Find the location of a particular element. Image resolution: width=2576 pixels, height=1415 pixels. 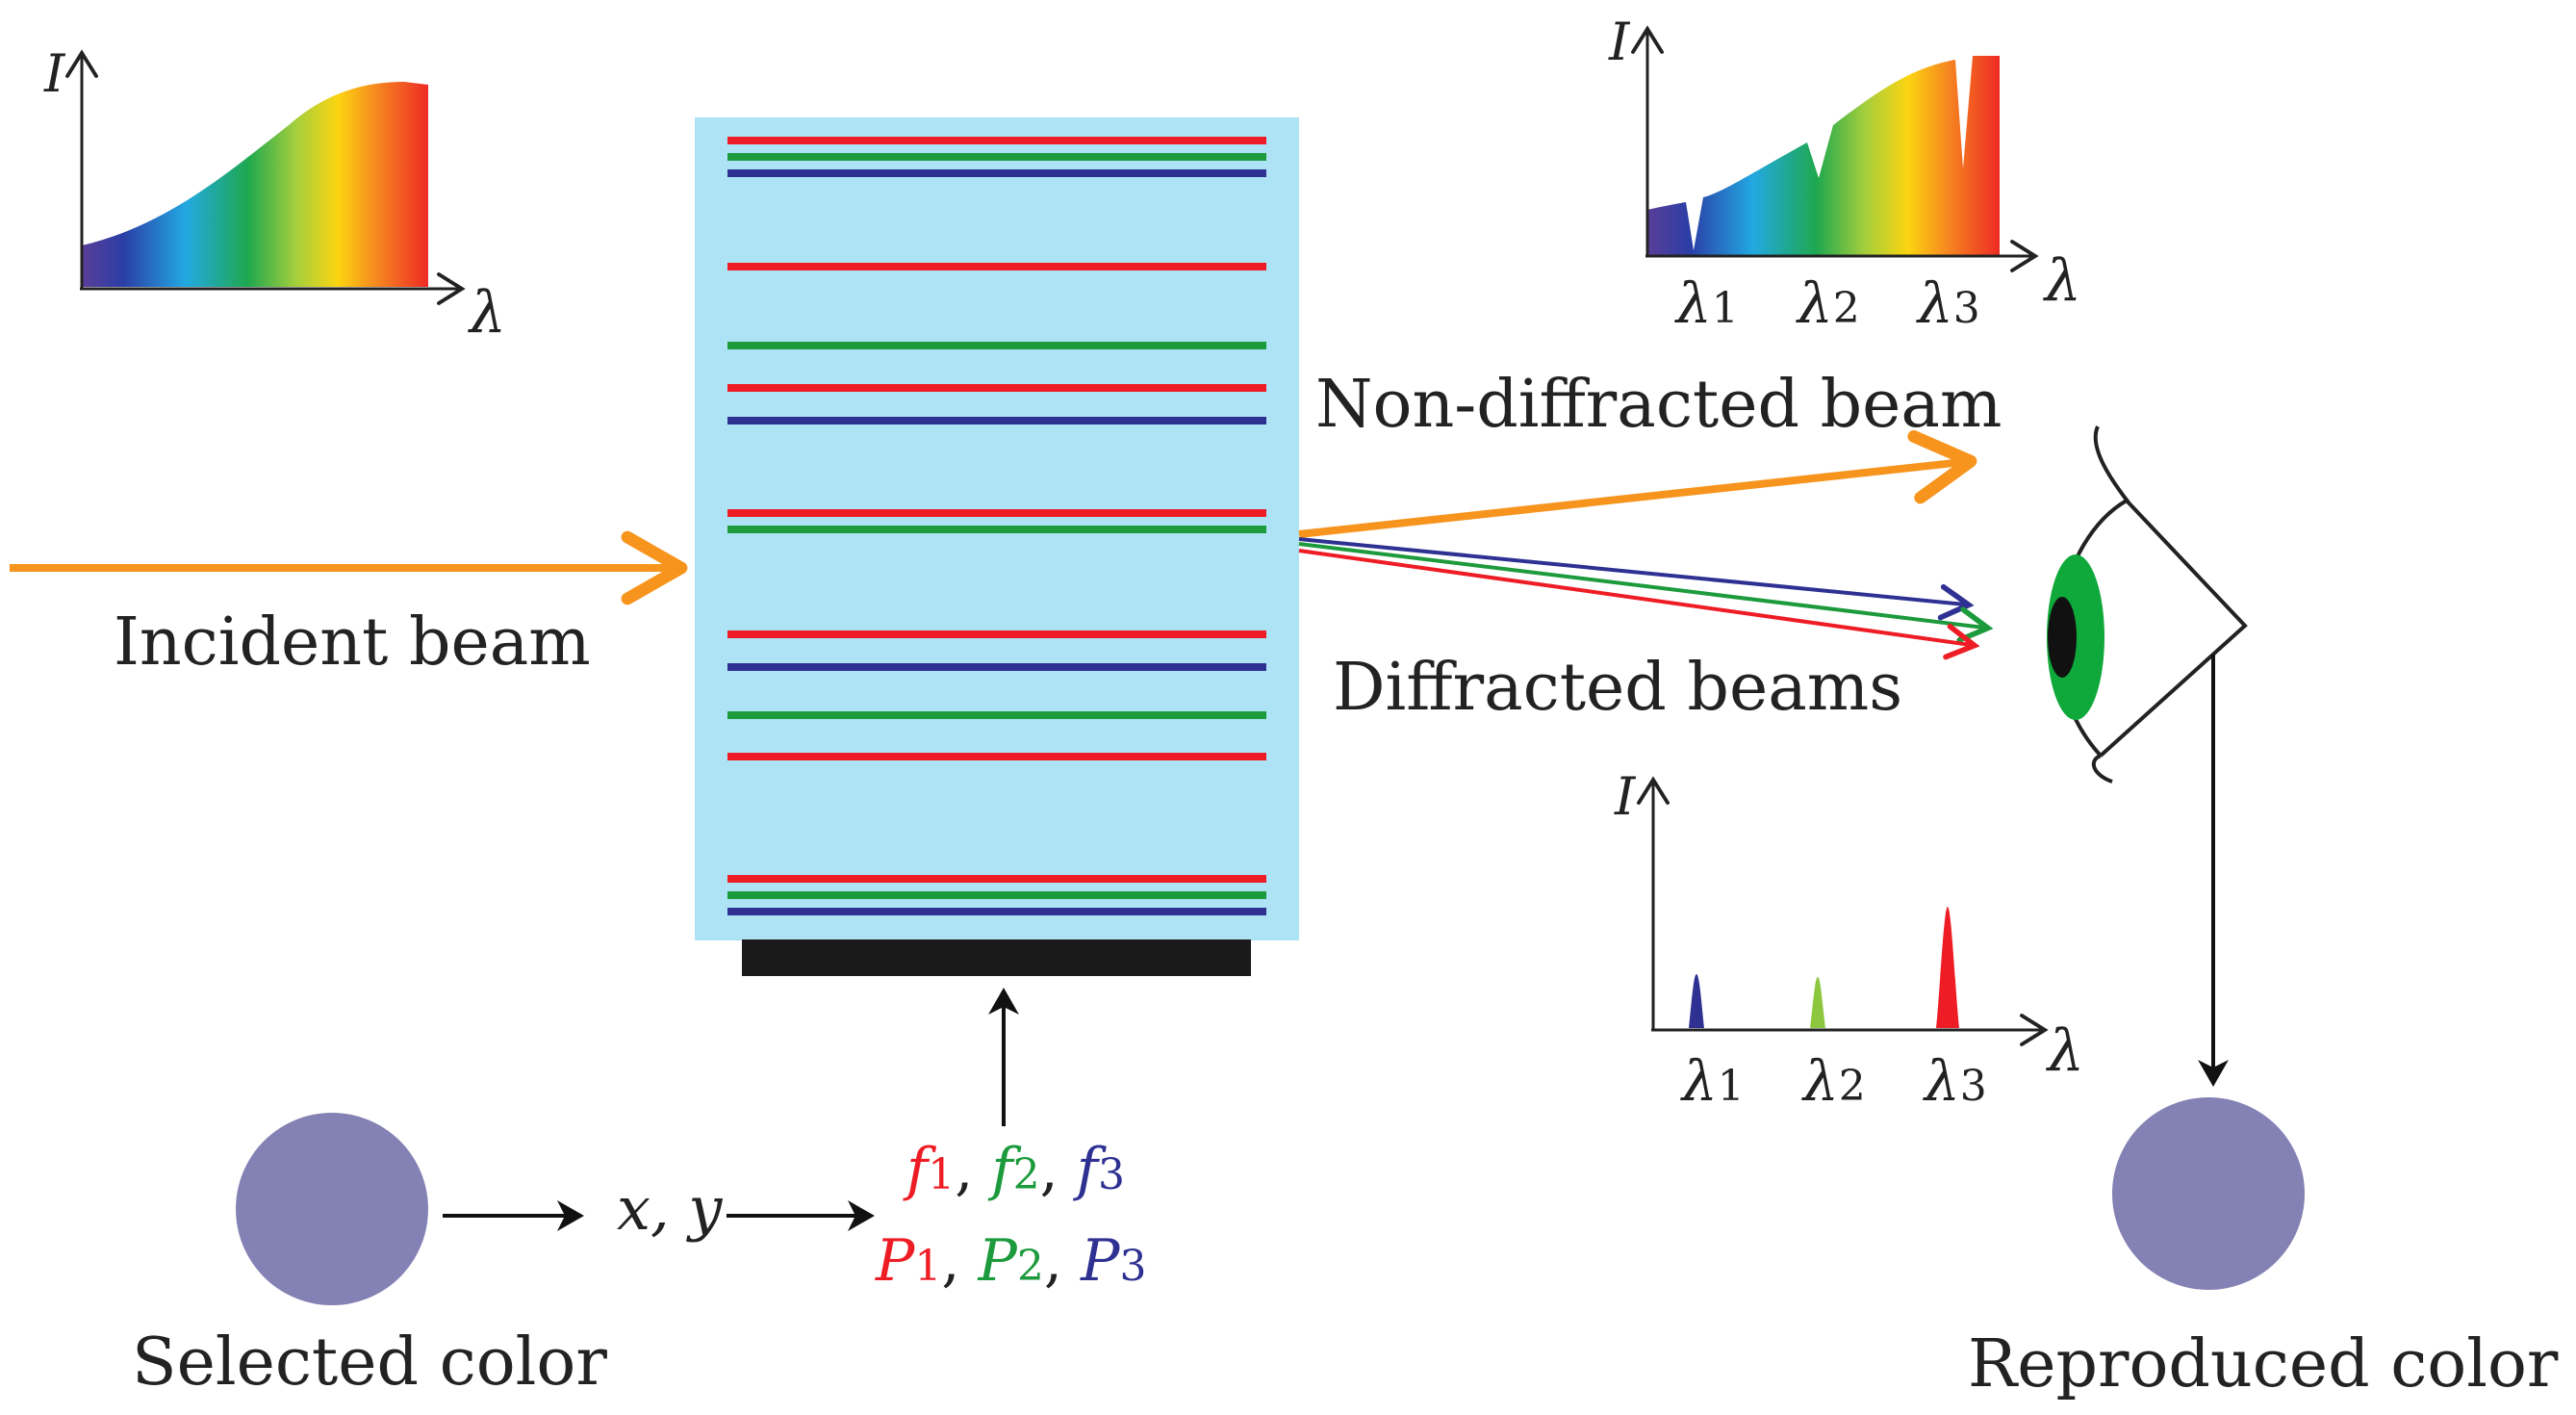

incident-spectrum-area is located at coordinates (255, 184).